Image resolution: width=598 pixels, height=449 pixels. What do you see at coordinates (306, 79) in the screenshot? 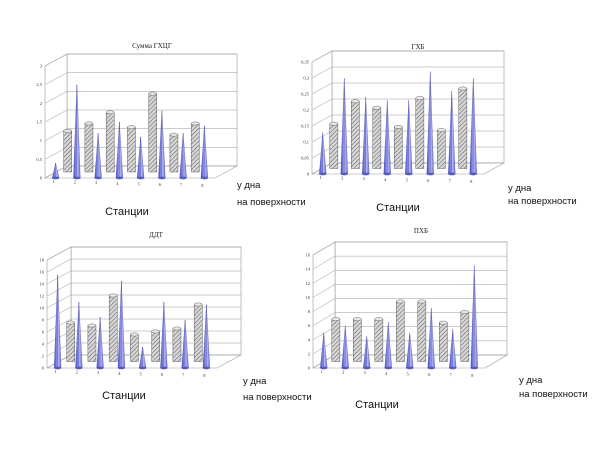
I see `y-tick-label: 0,3` at bounding box center [306, 79].